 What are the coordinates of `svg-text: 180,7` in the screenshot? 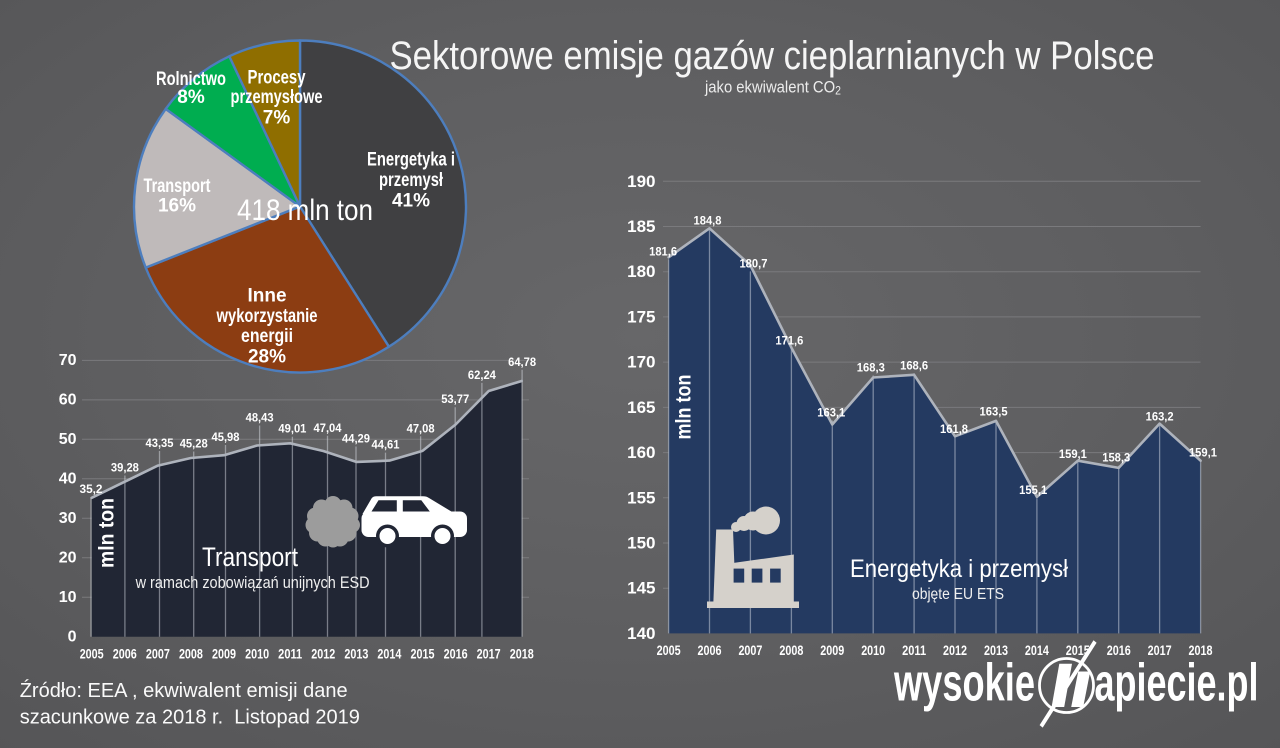 It's located at (753, 263).